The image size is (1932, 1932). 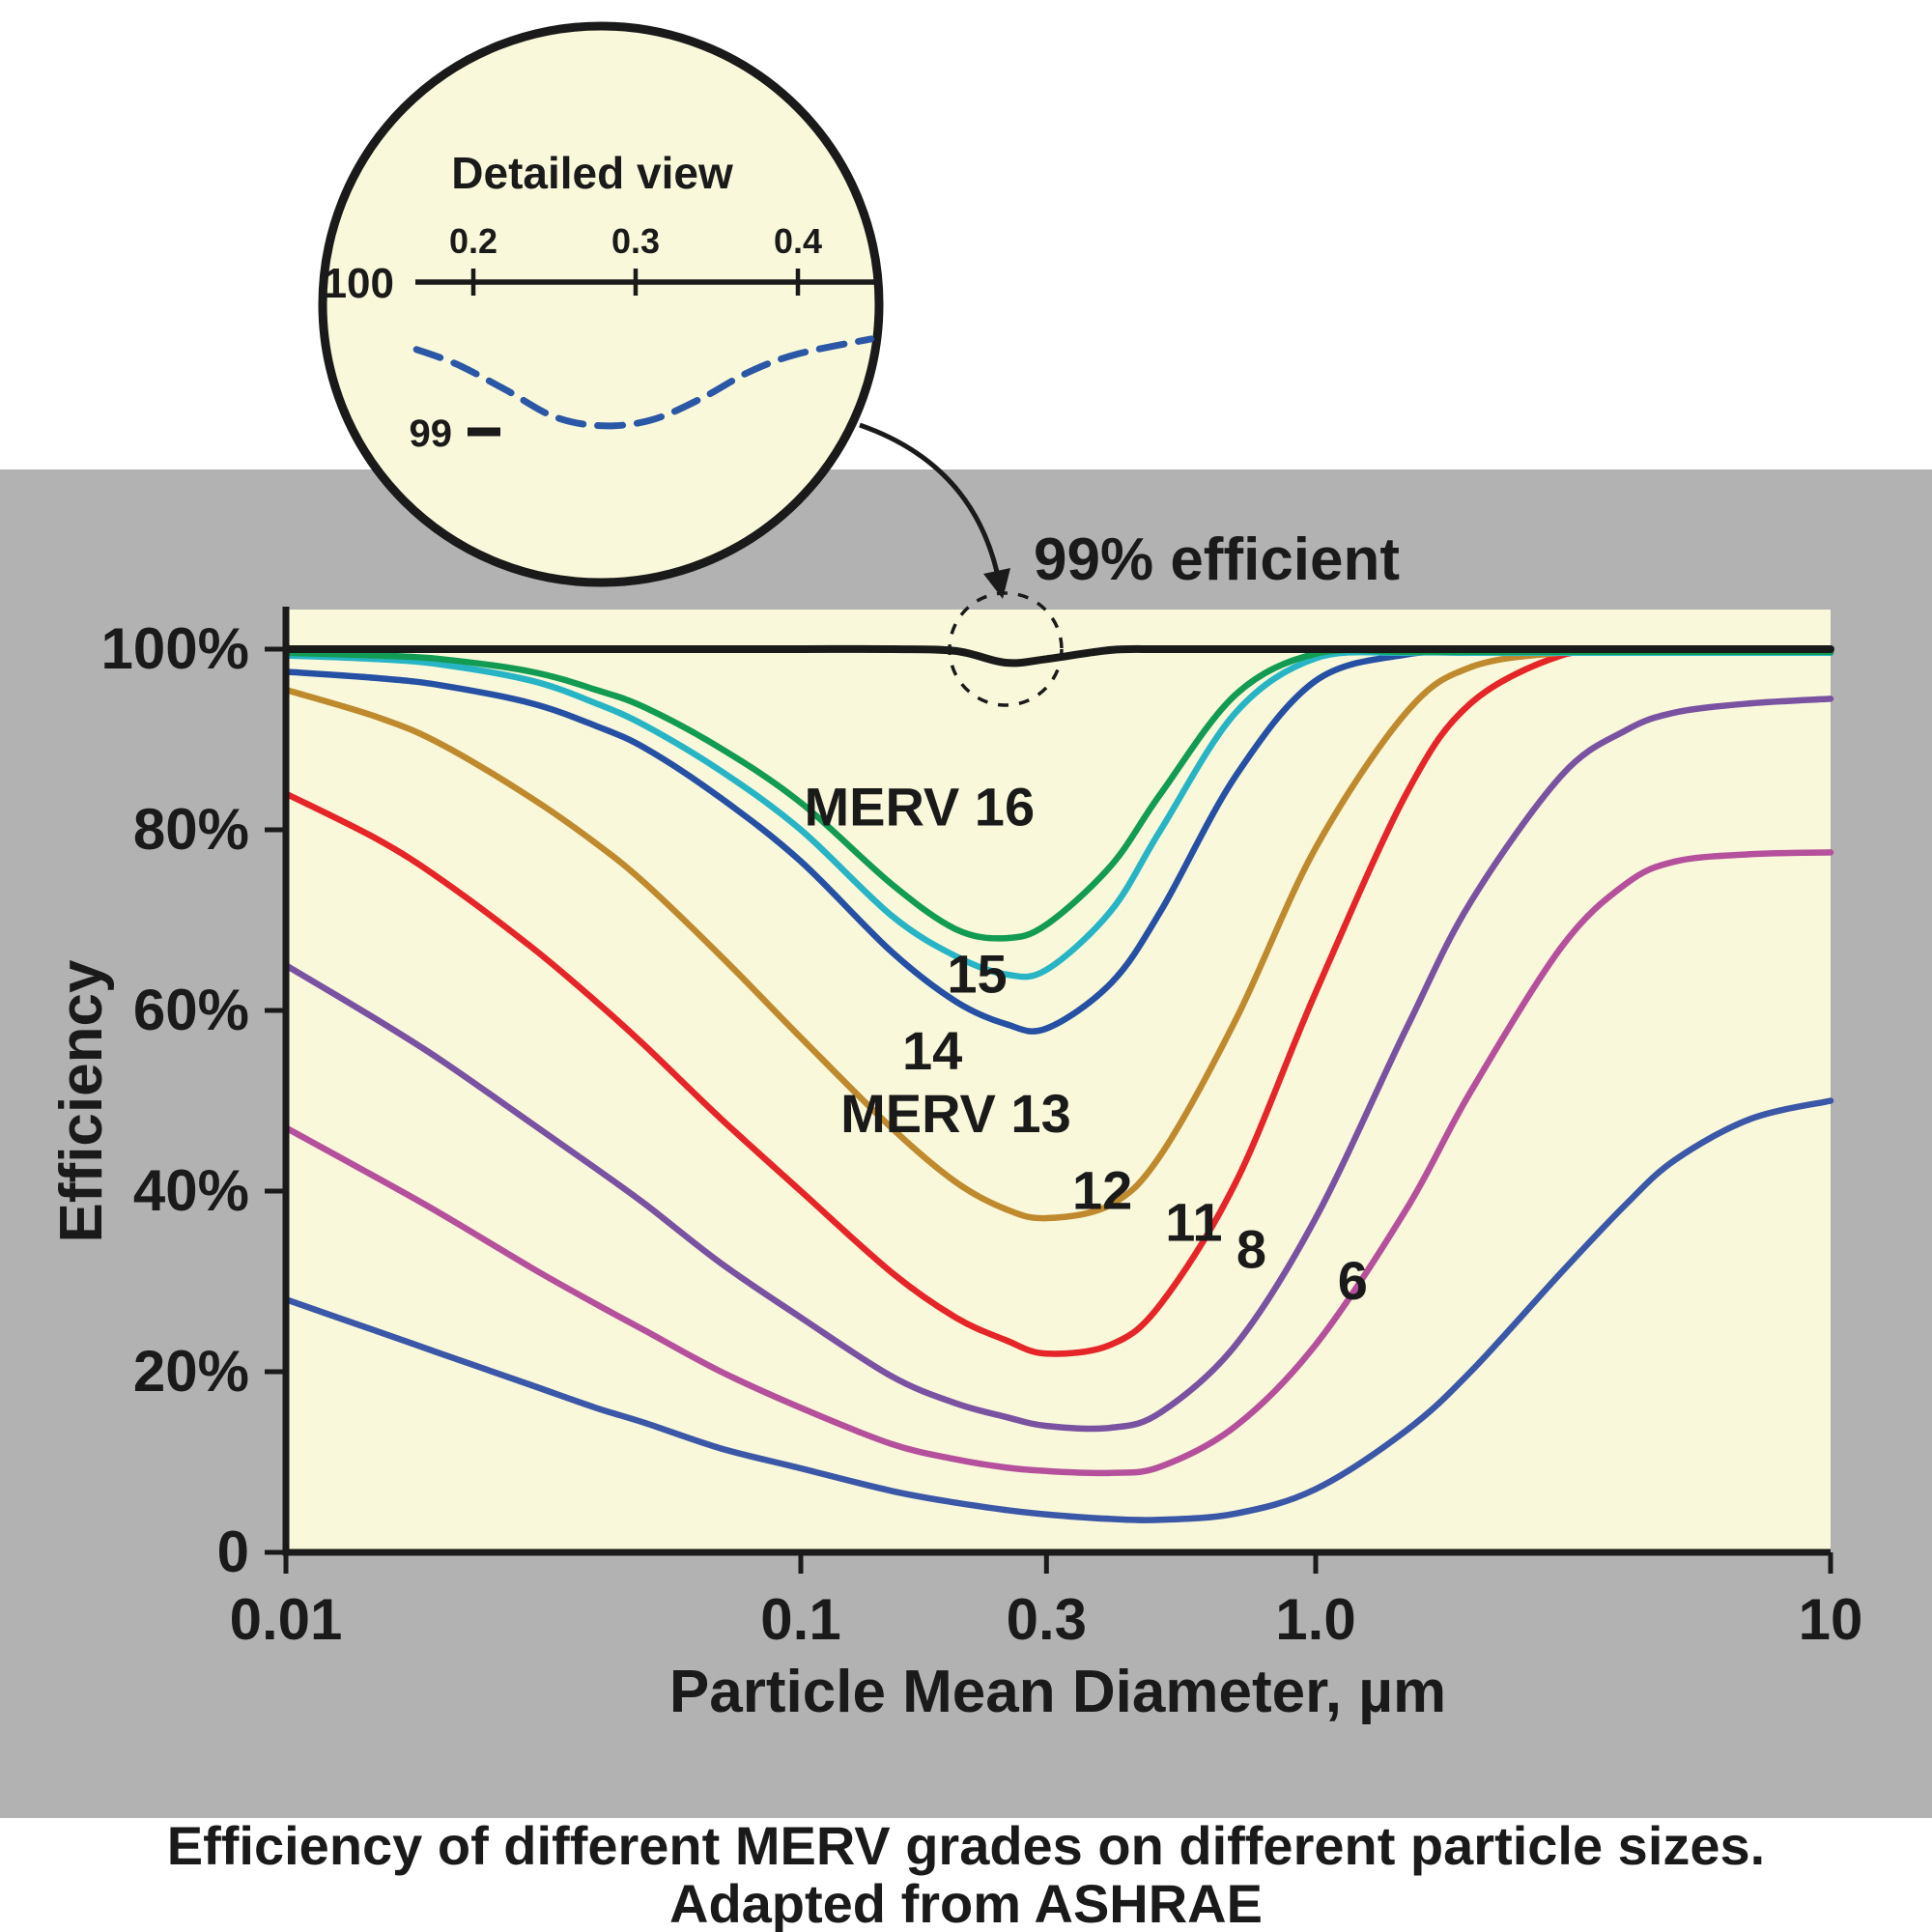 What do you see at coordinates (1047, 1619) in the screenshot?
I see `x-tick-label: 0.3` at bounding box center [1047, 1619].